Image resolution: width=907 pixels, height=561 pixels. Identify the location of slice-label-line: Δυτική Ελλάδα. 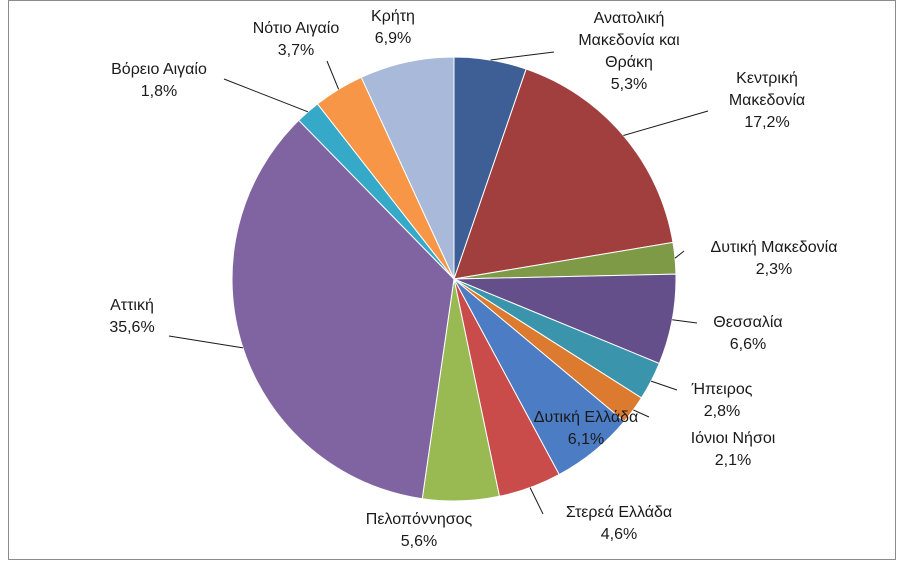
(586, 417).